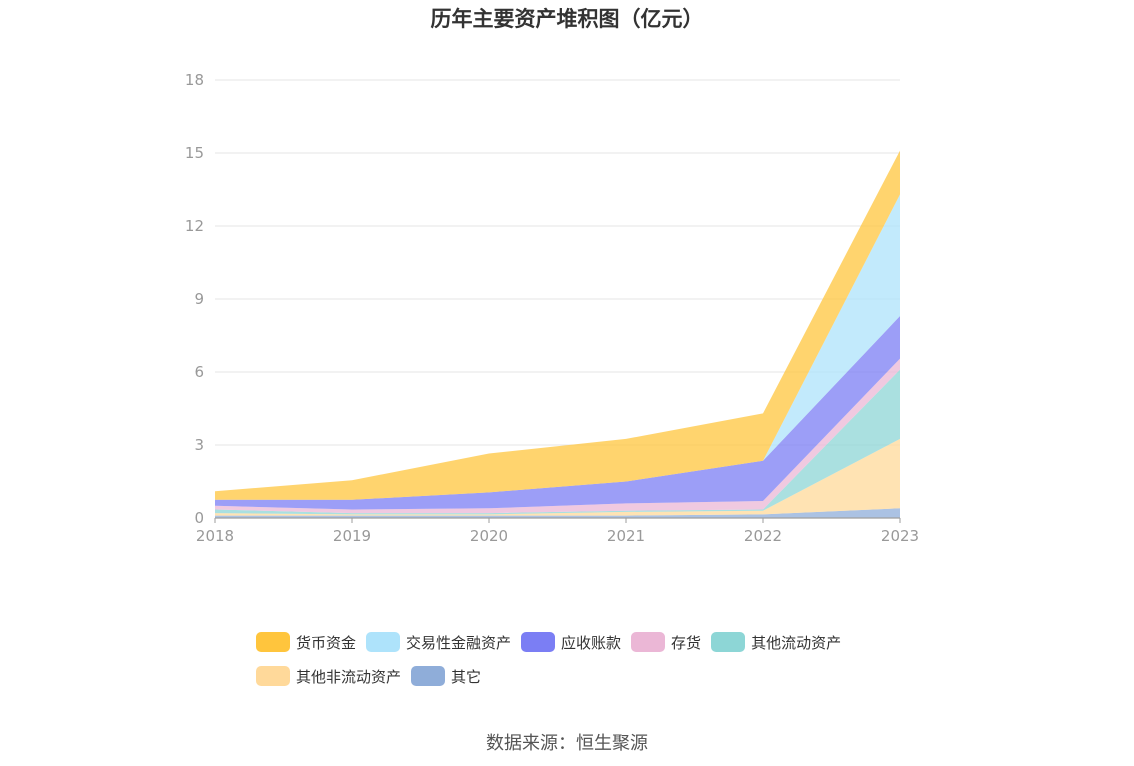  What do you see at coordinates (199, 518) in the screenshot?
I see `y-tick-label: 0` at bounding box center [199, 518].